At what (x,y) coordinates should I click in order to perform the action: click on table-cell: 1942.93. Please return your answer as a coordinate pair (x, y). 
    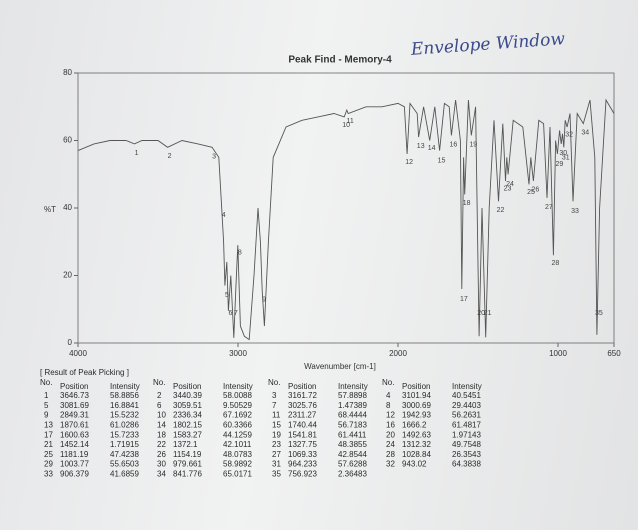
    Looking at the image, I should click on (416, 415).